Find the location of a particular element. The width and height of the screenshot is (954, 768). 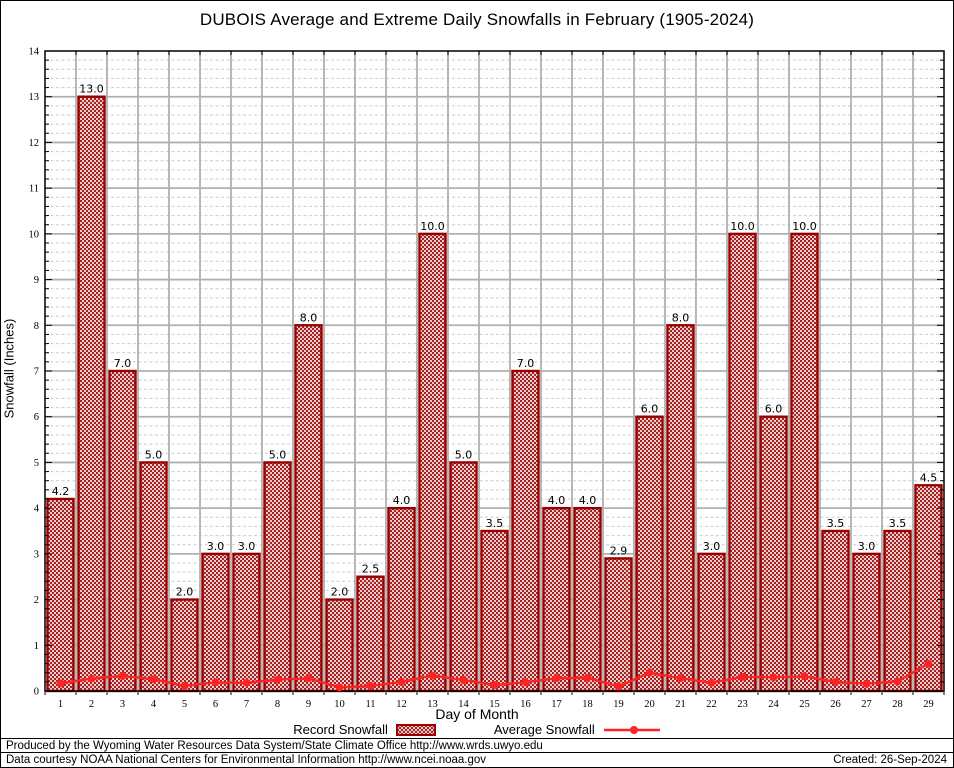

bar-value-label: 2.9 is located at coordinates (619, 550).